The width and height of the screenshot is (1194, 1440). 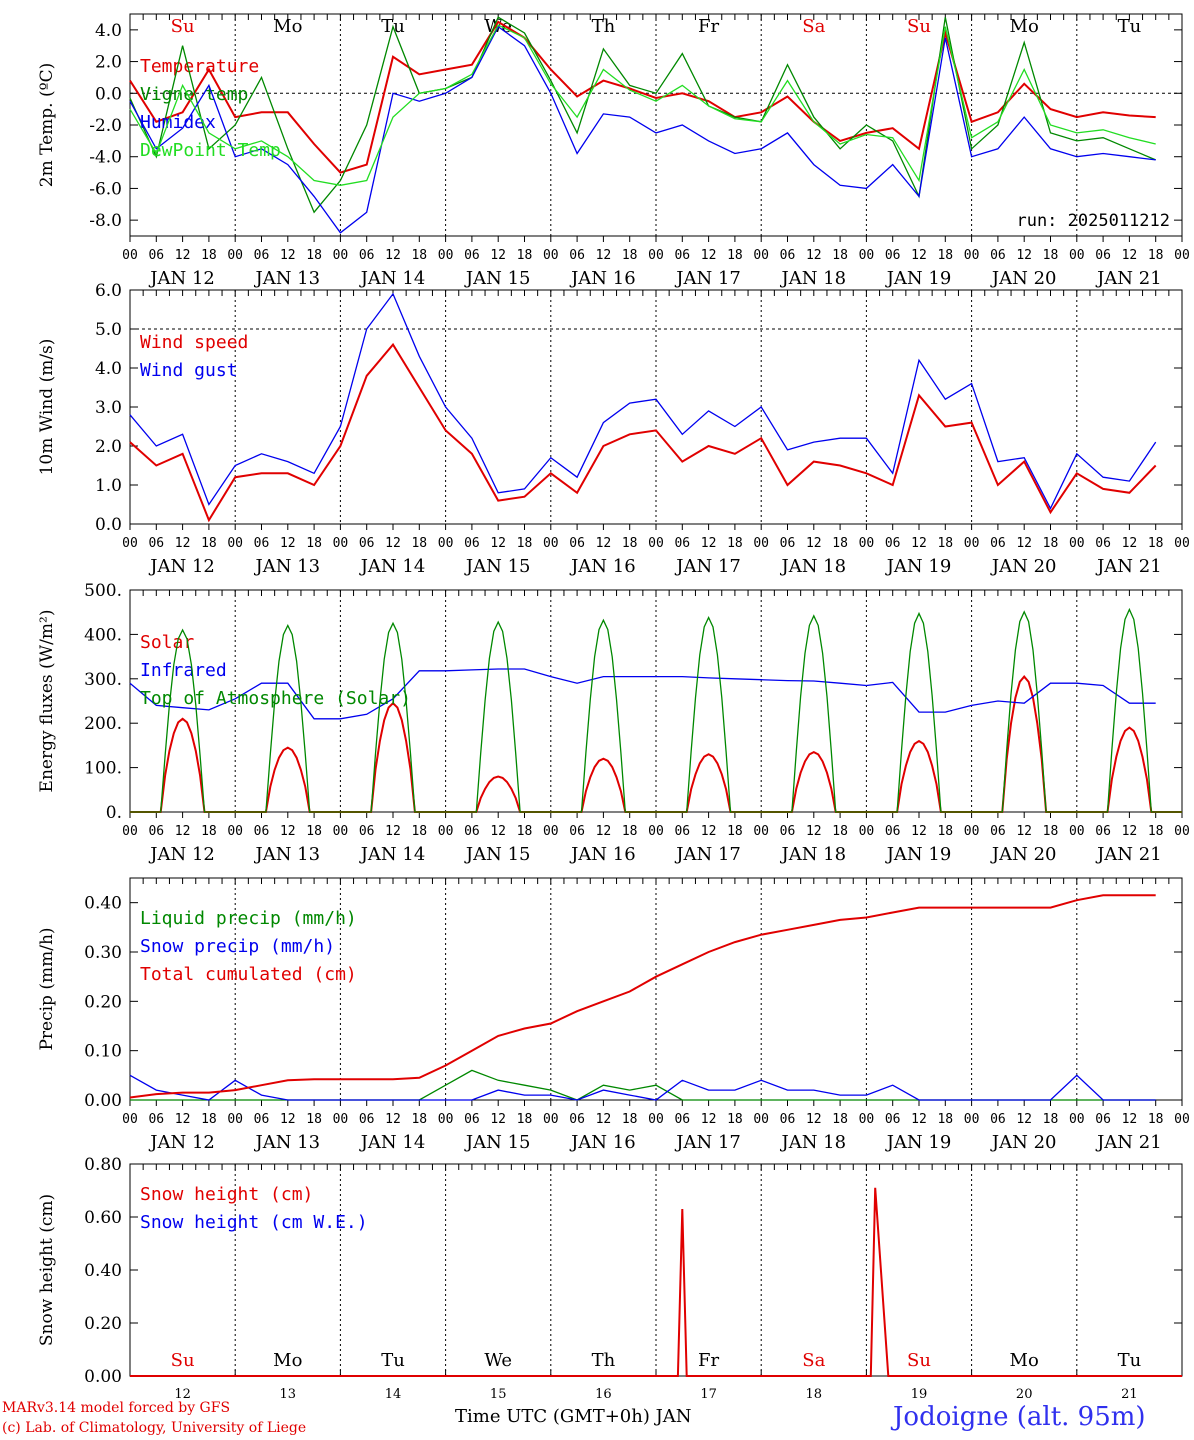 I want to click on date-label: JAN 15, so click(x=497, y=854).